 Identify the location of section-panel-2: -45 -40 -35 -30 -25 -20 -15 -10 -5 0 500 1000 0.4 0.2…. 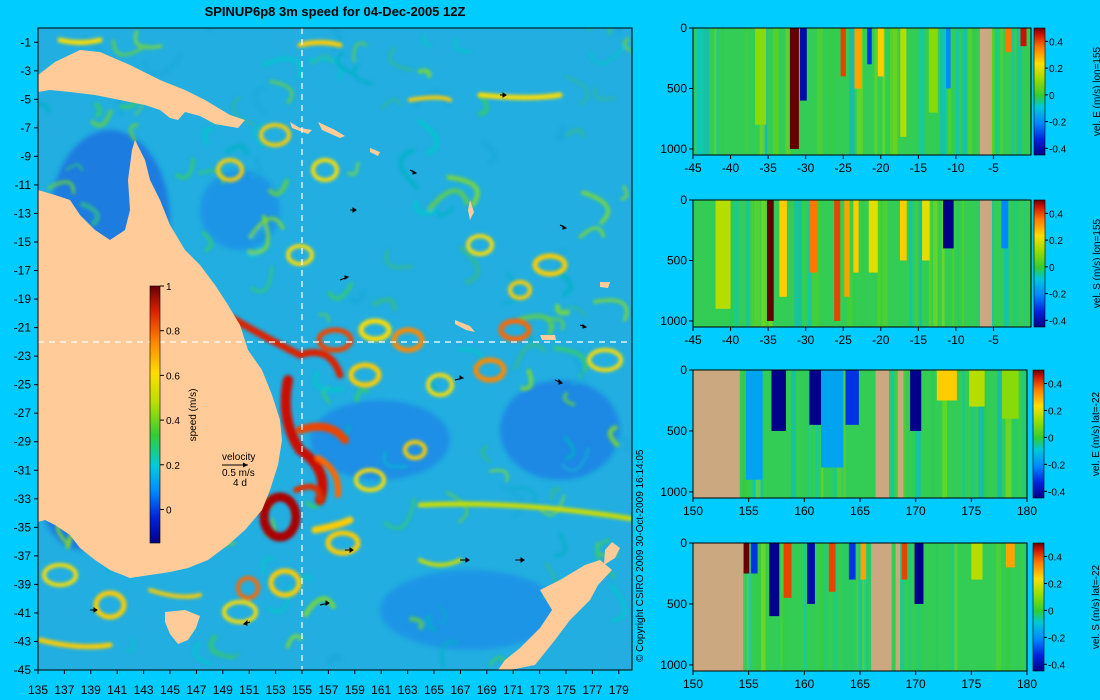
(880, 270).